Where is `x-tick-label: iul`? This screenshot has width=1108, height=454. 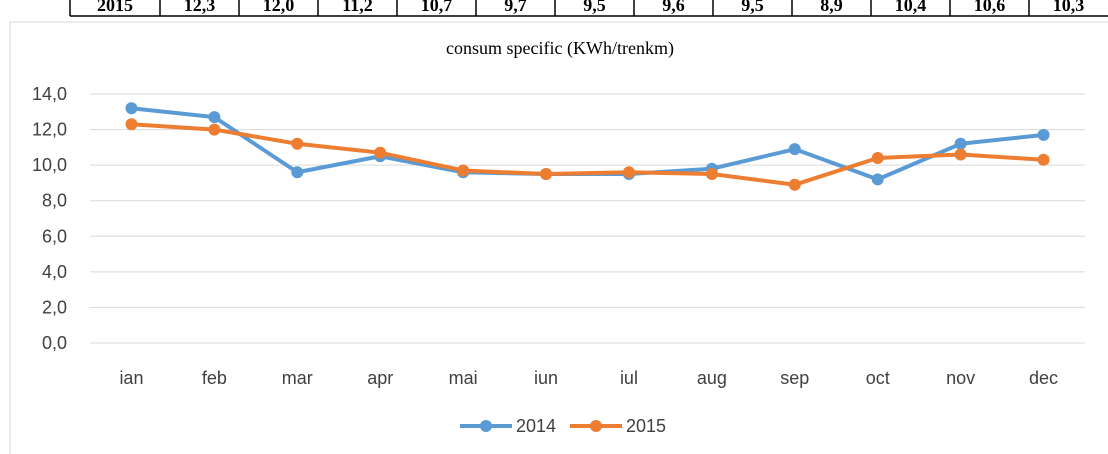 x-tick-label: iul is located at coordinates (629, 378).